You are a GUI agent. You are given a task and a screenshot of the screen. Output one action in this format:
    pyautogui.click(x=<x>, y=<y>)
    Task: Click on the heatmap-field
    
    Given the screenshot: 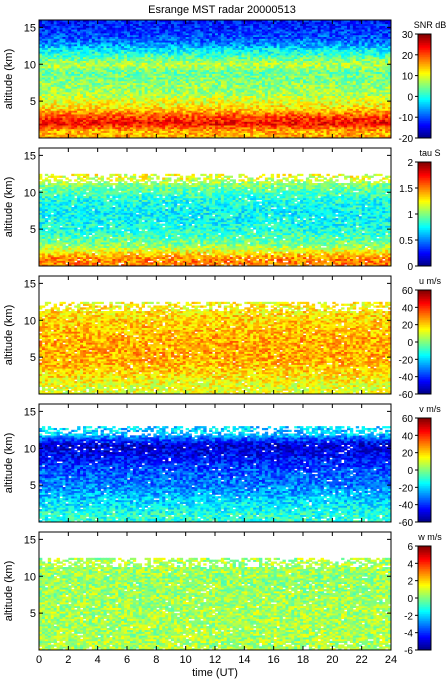 What is the action you would take?
    pyautogui.click(x=215, y=79)
    